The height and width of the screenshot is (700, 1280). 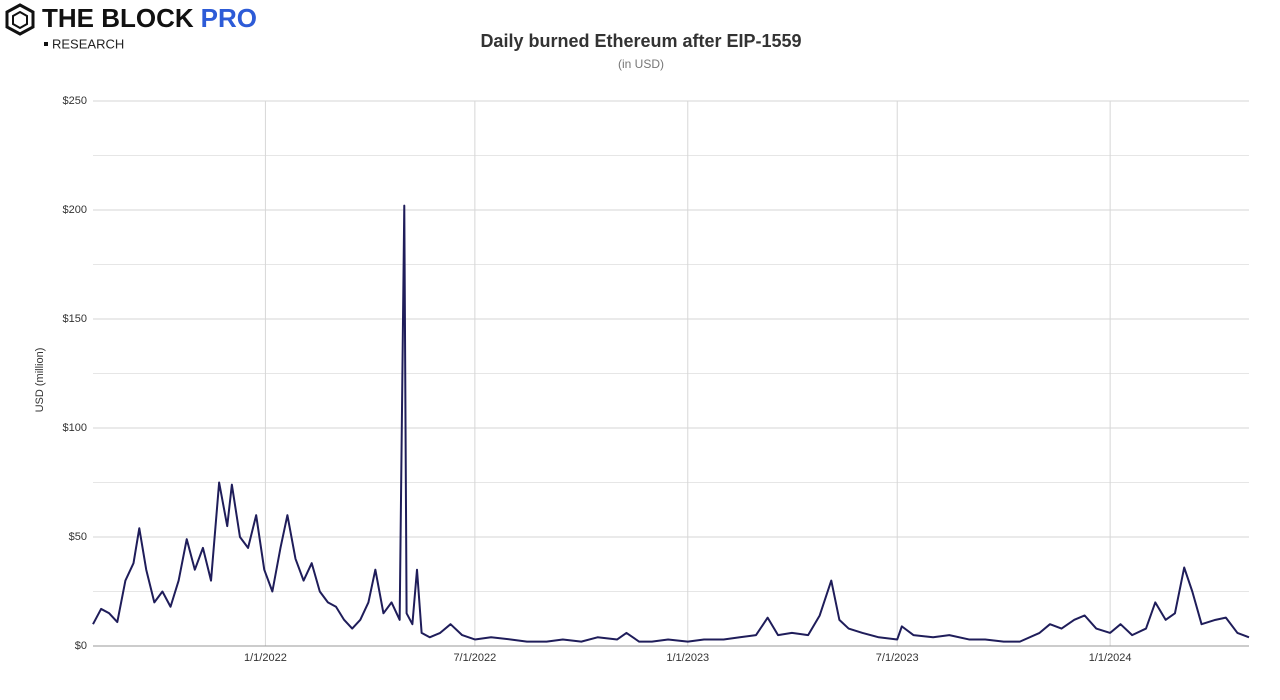 I want to click on y-axis-label: USD (million), so click(x=40, y=380).